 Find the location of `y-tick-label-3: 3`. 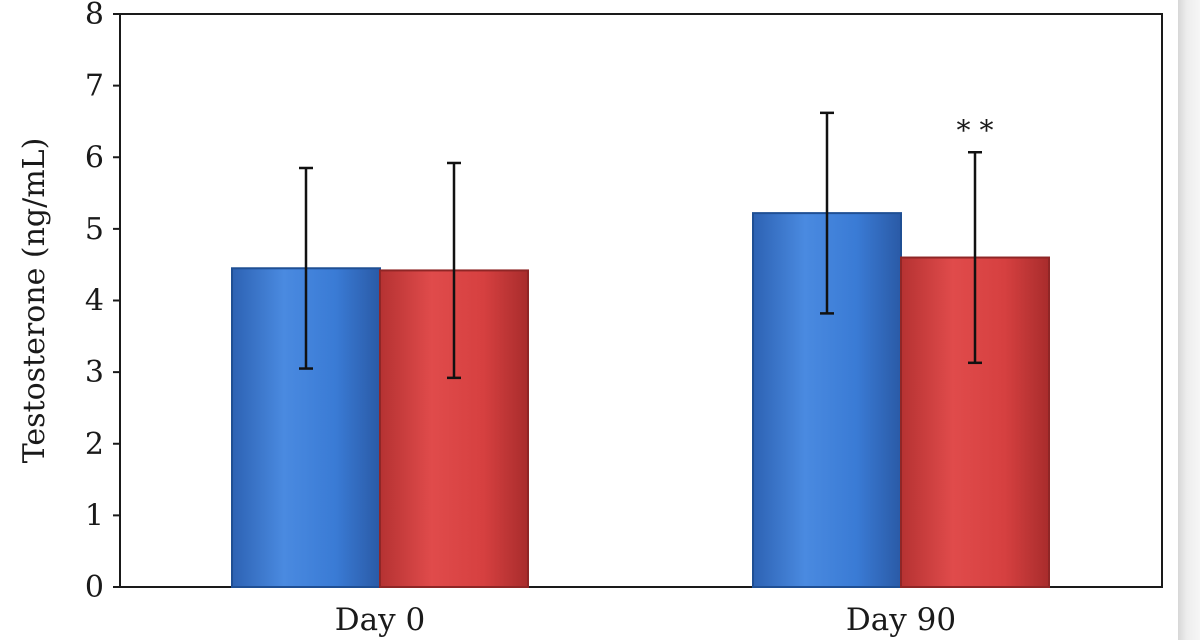

y-tick-label-3: 3 is located at coordinates (94, 372).